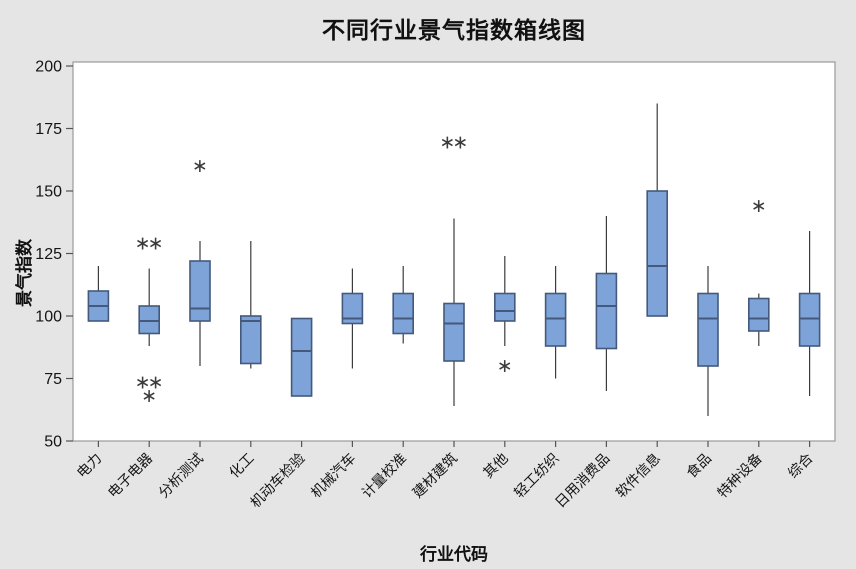  Describe the element at coordinates (495, 465) in the screenshot. I see `x-axis-tick-label: 其他` at that location.